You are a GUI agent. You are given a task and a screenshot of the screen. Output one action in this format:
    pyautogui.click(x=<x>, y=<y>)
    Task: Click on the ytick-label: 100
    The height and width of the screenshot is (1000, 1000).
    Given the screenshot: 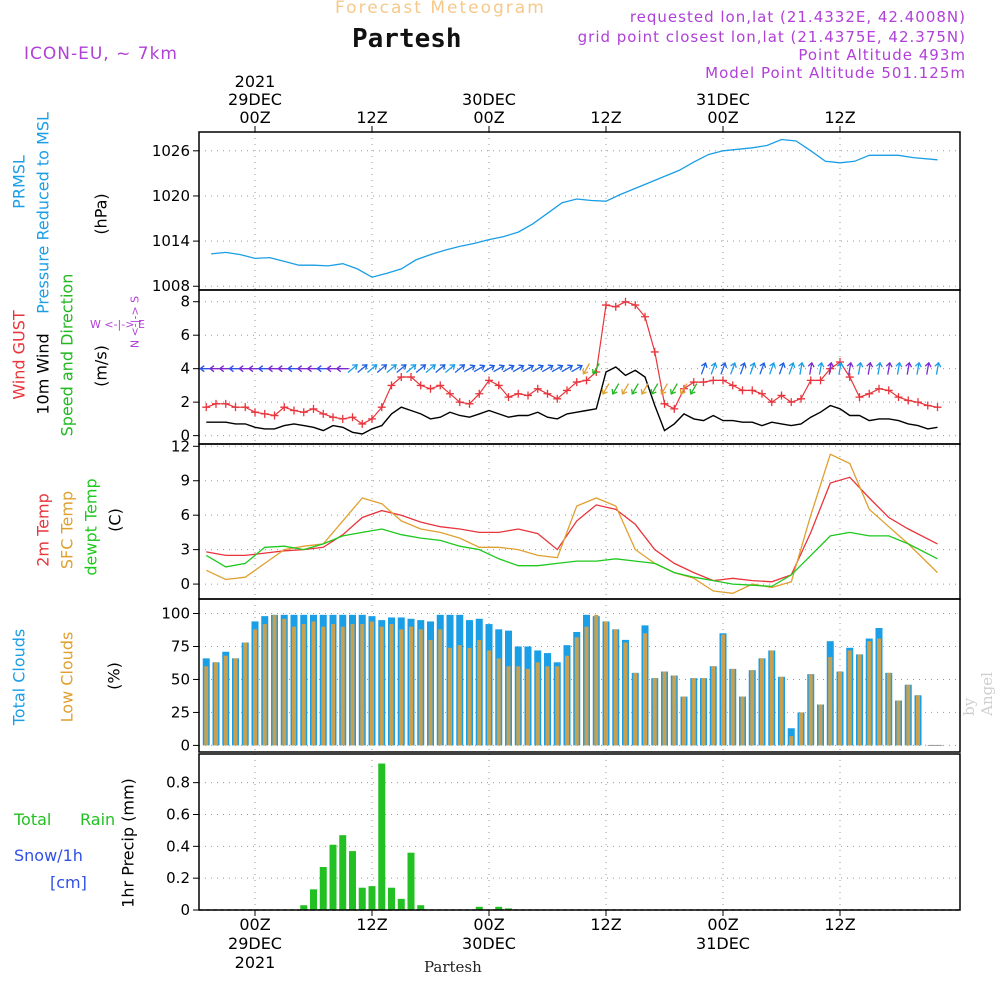 What is the action you would take?
    pyautogui.click(x=175, y=614)
    